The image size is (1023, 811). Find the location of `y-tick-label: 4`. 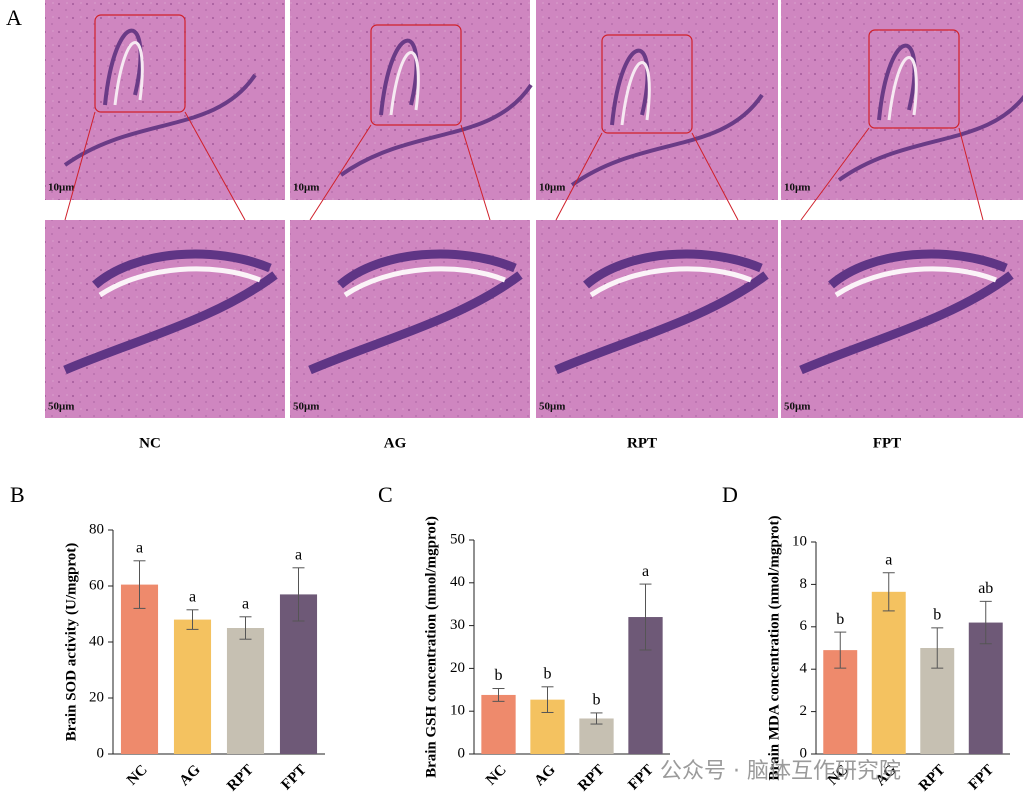

y-tick-label: 4 is located at coordinates (804, 669).